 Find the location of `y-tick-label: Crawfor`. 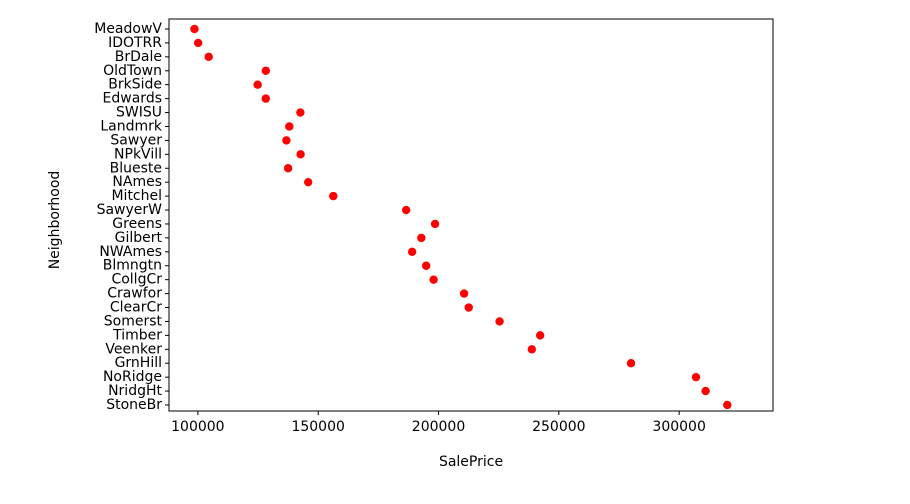

y-tick-label: Crawfor is located at coordinates (134, 294).